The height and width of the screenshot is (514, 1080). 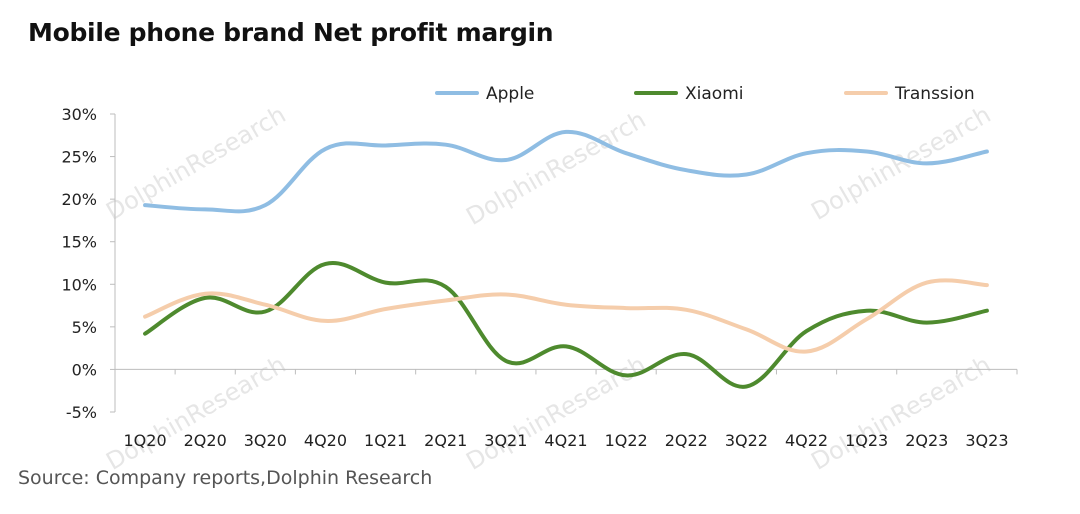 I want to click on legend: Apple Xiaomi Transsion, so click(x=705, y=94).